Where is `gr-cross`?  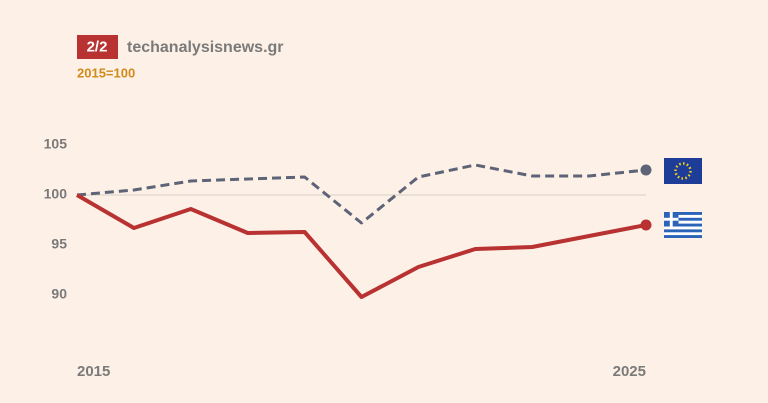
gr-cross is located at coordinates (671, 219).